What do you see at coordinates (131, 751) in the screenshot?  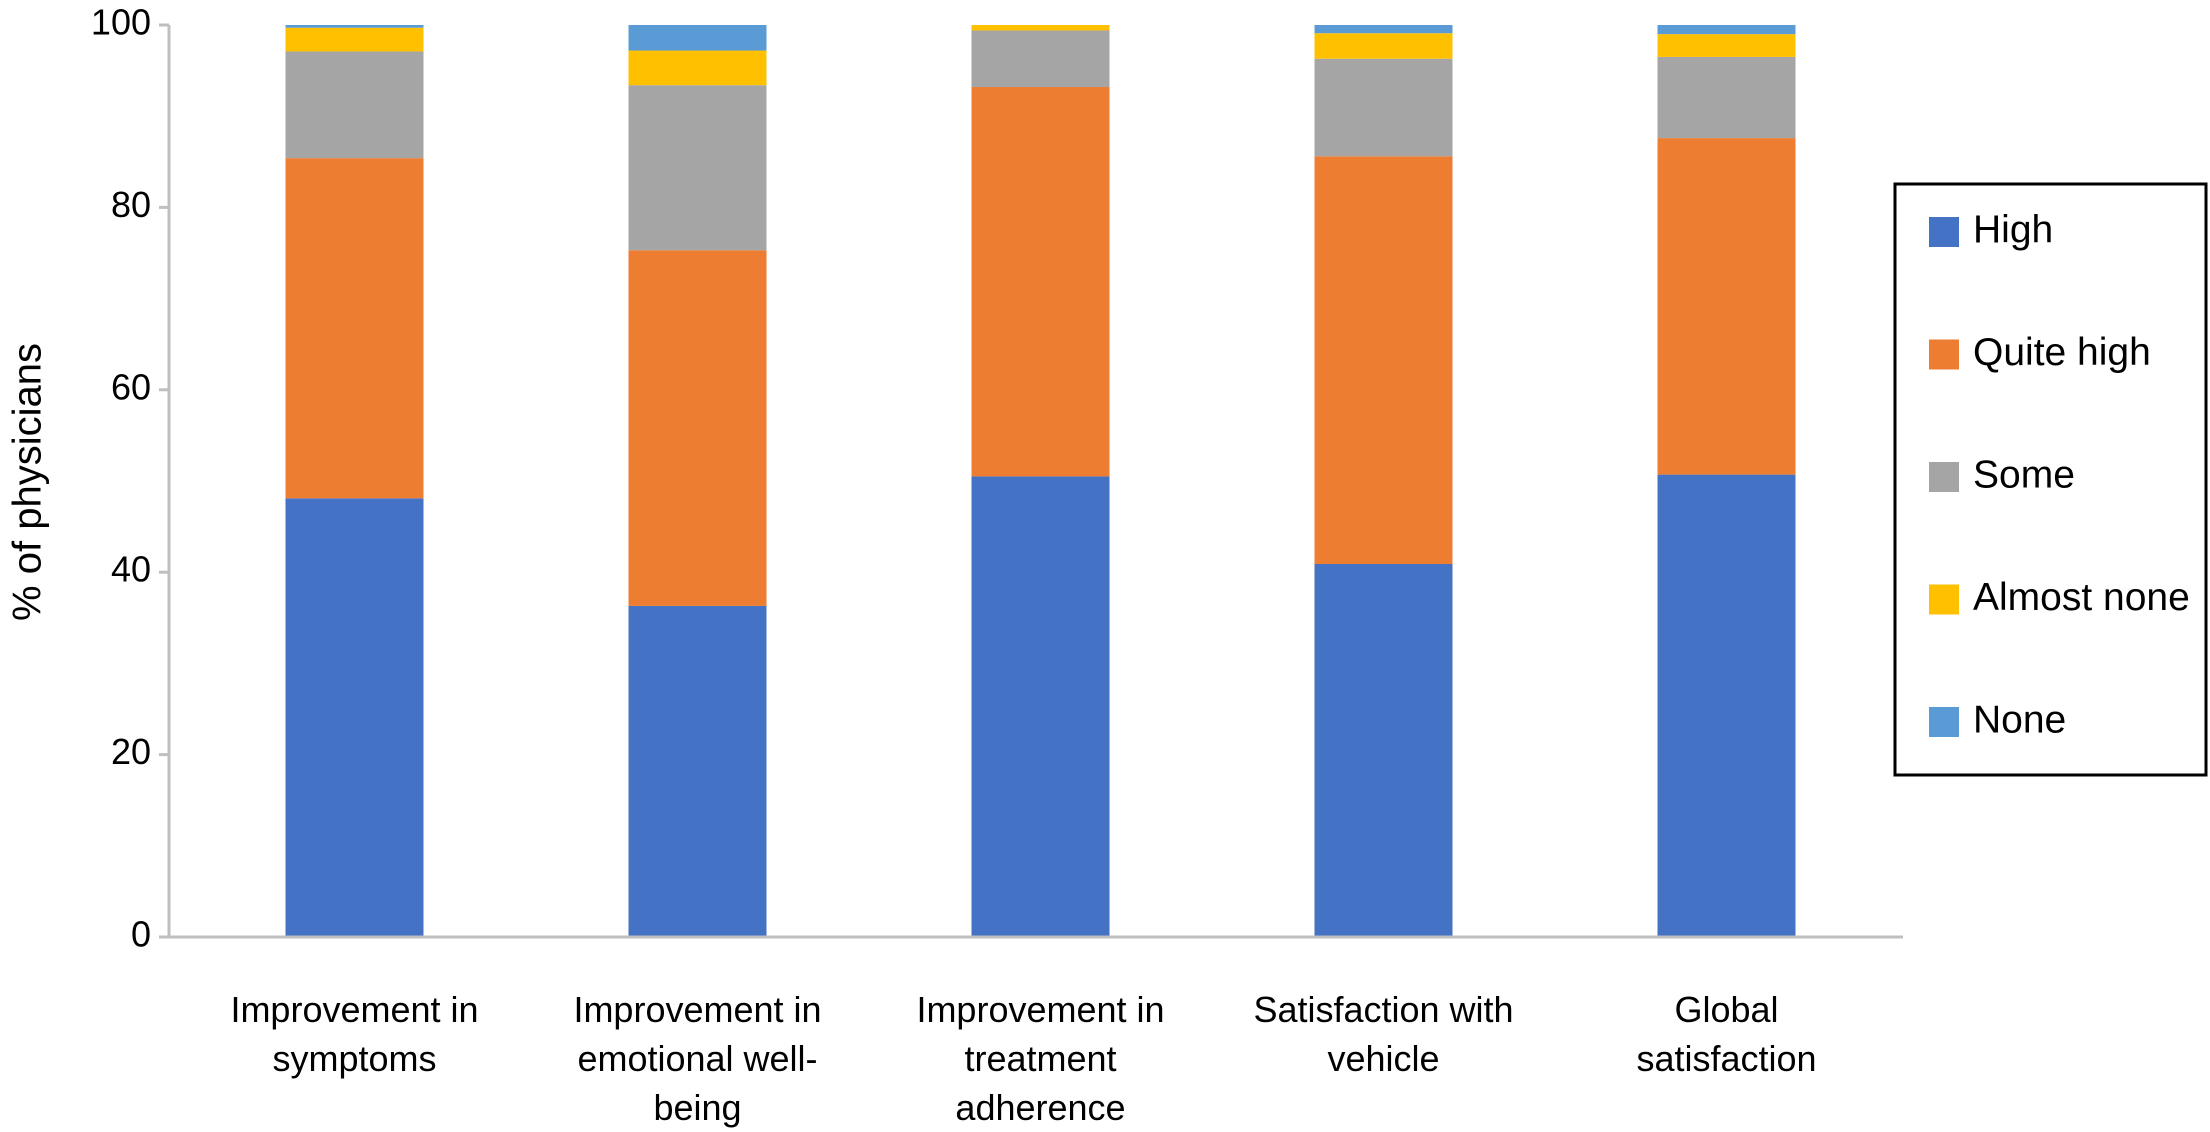 I see `y-tick-label: 20` at bounding box center [131, 751].